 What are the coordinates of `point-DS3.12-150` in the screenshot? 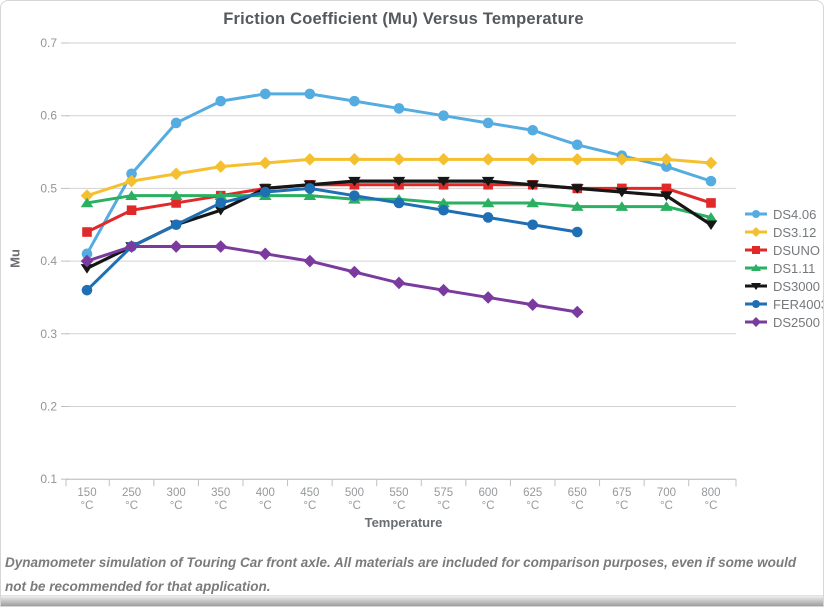 It's located at (87, 195).